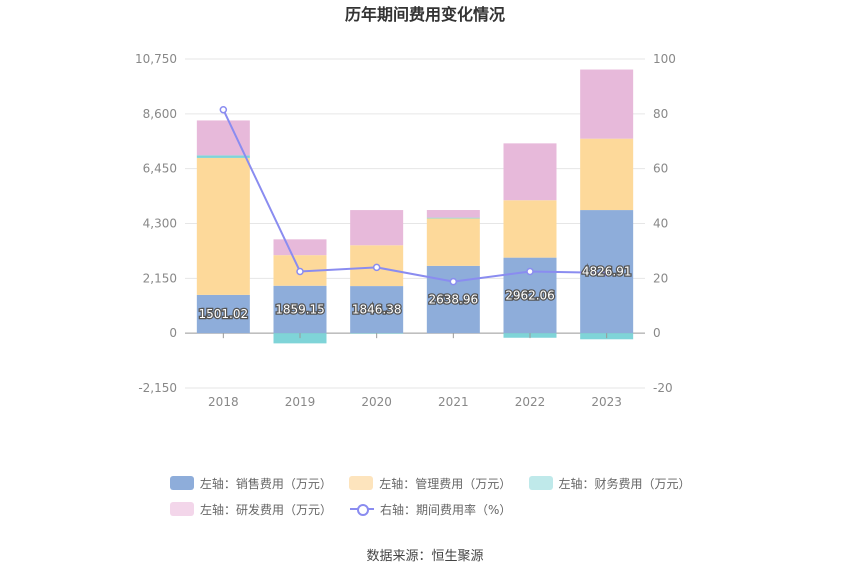 This screenshot has height=575, width=850. I want to click on y-left-tick-label: 10,750, so click(156, 59).